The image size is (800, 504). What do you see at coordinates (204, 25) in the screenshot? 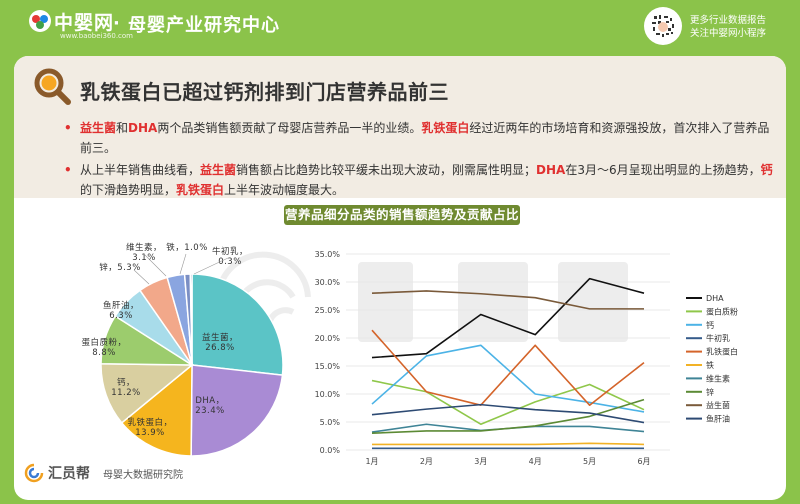
I see `header-title: 母婴产业研究中心` at bounding box center [204, 25].